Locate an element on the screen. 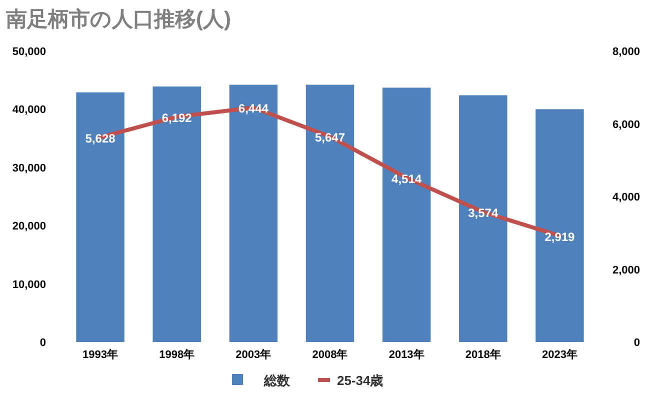 This screenshot has height=396, width=655. data-label: 6,192 is located at coordinates (177, 117).